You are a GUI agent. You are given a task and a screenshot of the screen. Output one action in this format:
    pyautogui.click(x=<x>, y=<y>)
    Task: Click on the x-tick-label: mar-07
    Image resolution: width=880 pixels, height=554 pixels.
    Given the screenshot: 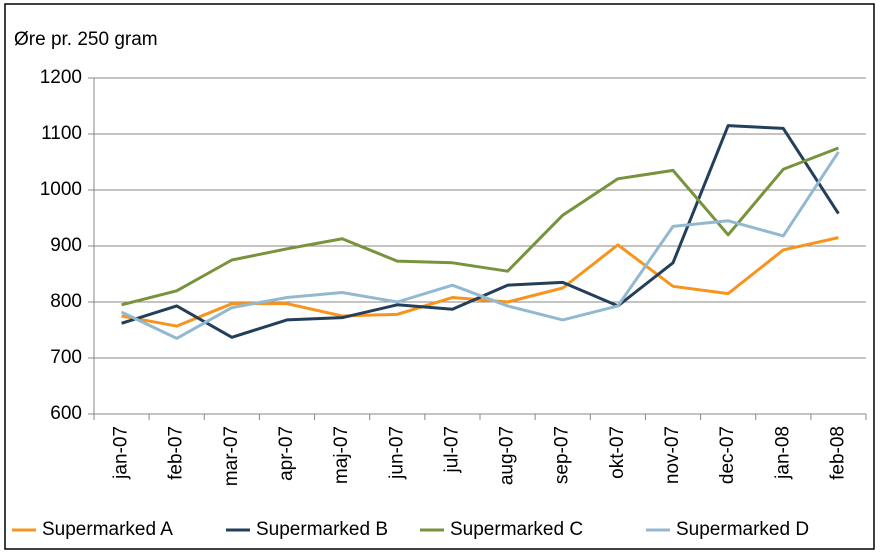 What is the action you would take?
    pyautogui.click(x=231, y=456)
    